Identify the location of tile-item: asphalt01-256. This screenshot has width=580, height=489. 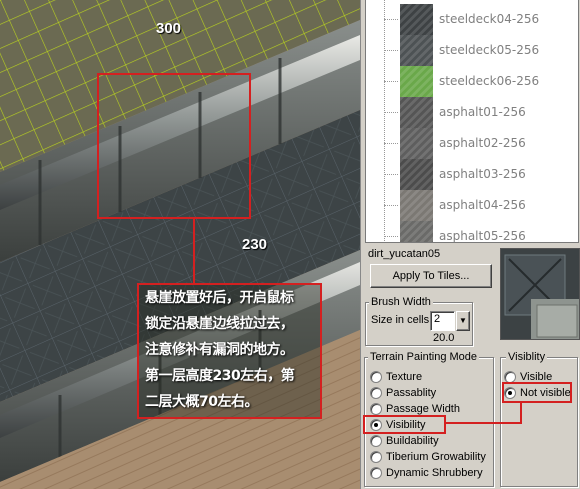
(479, 112).